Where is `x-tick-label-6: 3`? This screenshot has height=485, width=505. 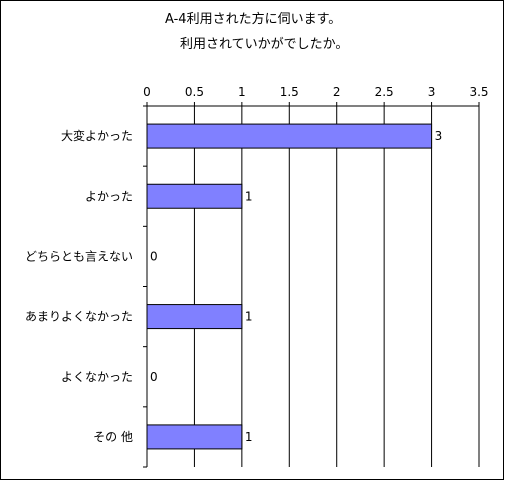 x-tick-label-6: 3 is located at coordinates (432, 92).